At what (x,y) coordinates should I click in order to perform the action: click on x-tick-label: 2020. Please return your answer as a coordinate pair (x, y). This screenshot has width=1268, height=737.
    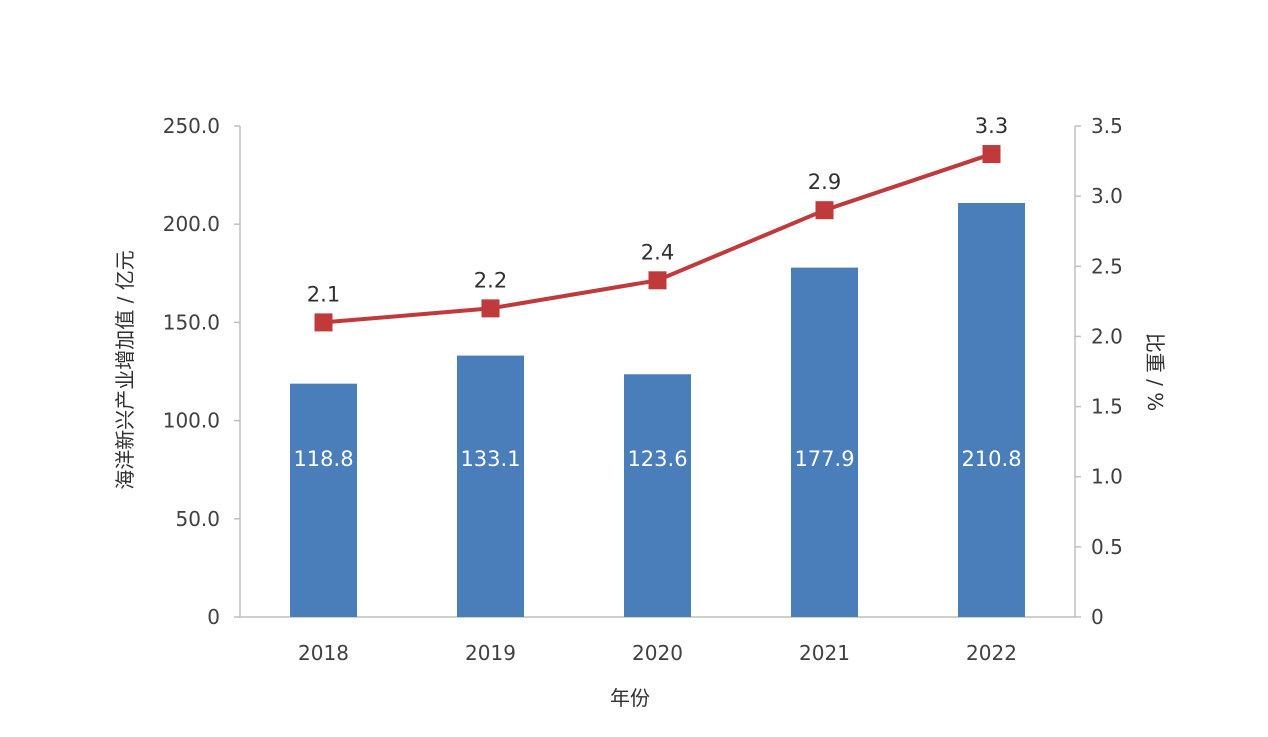
    Looking at the image, I should click on (657, 653).